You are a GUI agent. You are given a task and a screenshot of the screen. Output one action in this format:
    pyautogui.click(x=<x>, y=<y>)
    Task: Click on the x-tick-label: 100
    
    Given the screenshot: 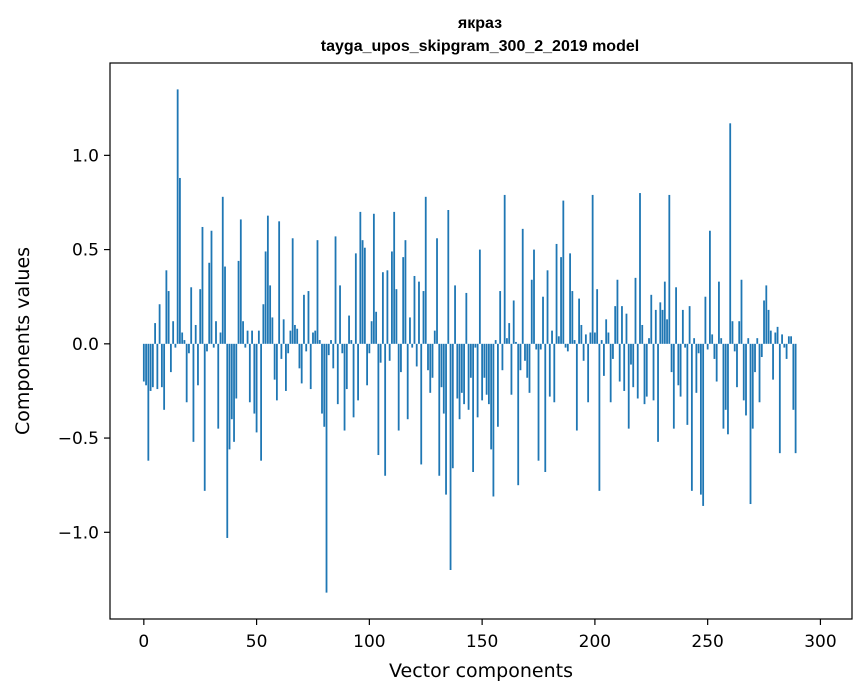 What is the action you would take?
    pyautogui.click(x=369, y=642)
    